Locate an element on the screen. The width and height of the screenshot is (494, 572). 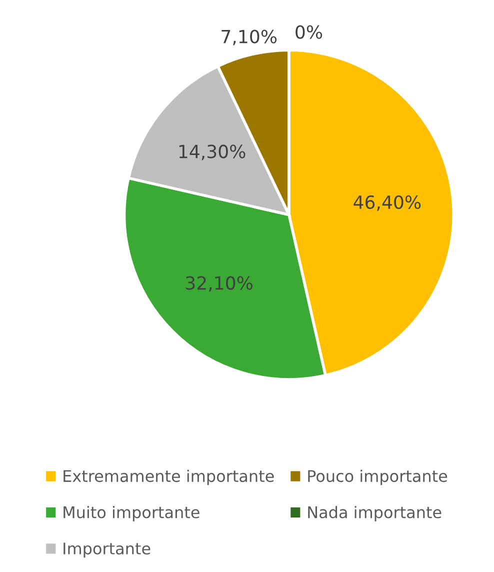
legend-label: Extremamente importante is located at coordinates (169, 478).